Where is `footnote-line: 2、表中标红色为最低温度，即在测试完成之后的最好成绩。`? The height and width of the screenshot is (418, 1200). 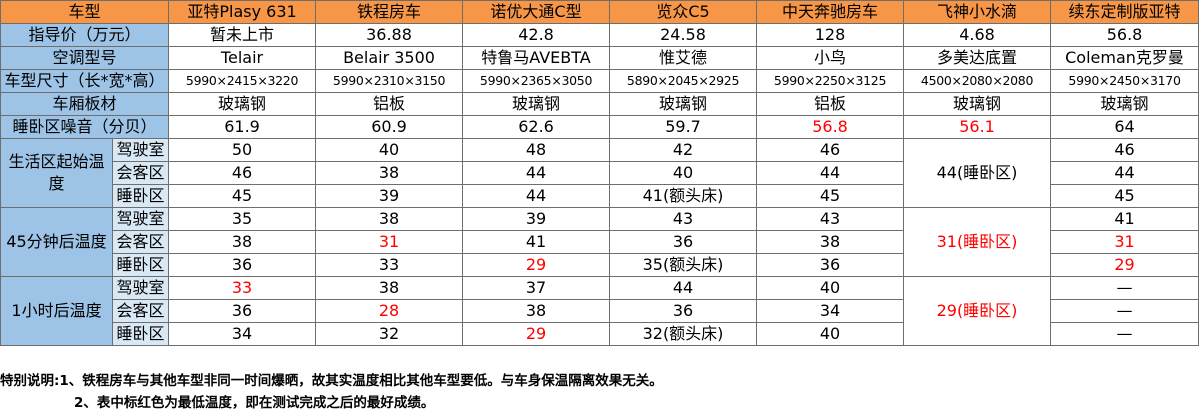 footnote-line: 2、表中标红色为最低温度，即在测试完成之后的最好成绩。 is located at coordinates (254, 403).